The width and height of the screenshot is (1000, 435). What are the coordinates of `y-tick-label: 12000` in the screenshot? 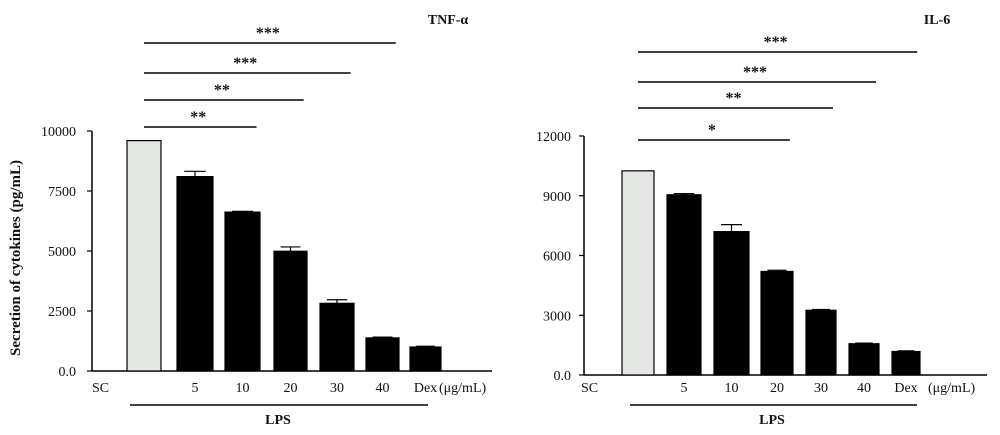 It's located at (553, 137).